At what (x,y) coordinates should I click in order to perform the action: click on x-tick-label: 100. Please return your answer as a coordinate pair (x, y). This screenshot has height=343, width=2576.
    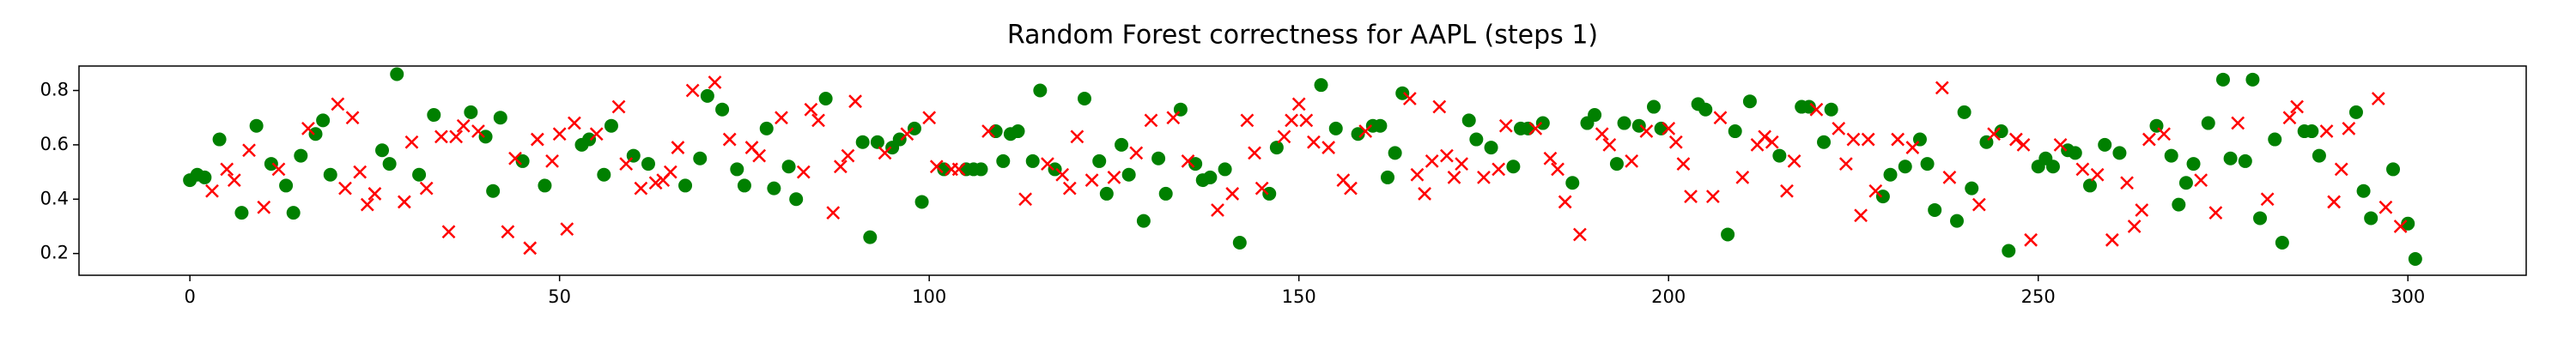
    Looking at the image, I should click on (929, 296).